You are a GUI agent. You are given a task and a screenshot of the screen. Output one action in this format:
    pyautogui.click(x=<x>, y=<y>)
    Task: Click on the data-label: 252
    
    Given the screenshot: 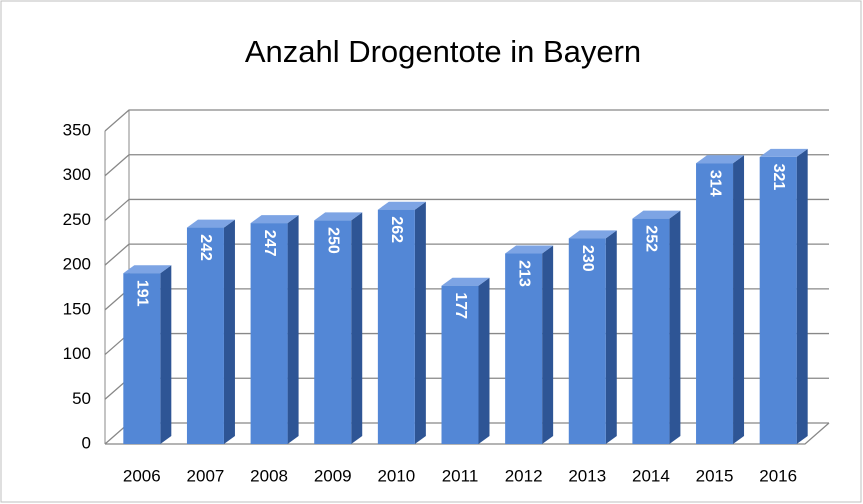 What is the action you would take?
    pyautogui.click(x=651, y=238)
    